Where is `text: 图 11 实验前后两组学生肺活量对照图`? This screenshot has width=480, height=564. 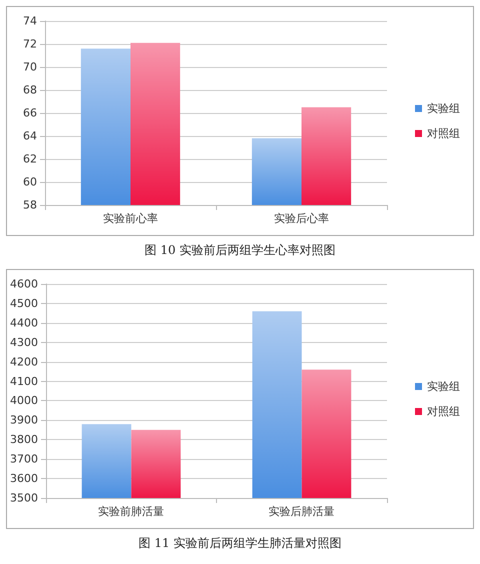
text: 图 11 实验前后两组学生肺活量对照图 is located at coordinates (240, 543).